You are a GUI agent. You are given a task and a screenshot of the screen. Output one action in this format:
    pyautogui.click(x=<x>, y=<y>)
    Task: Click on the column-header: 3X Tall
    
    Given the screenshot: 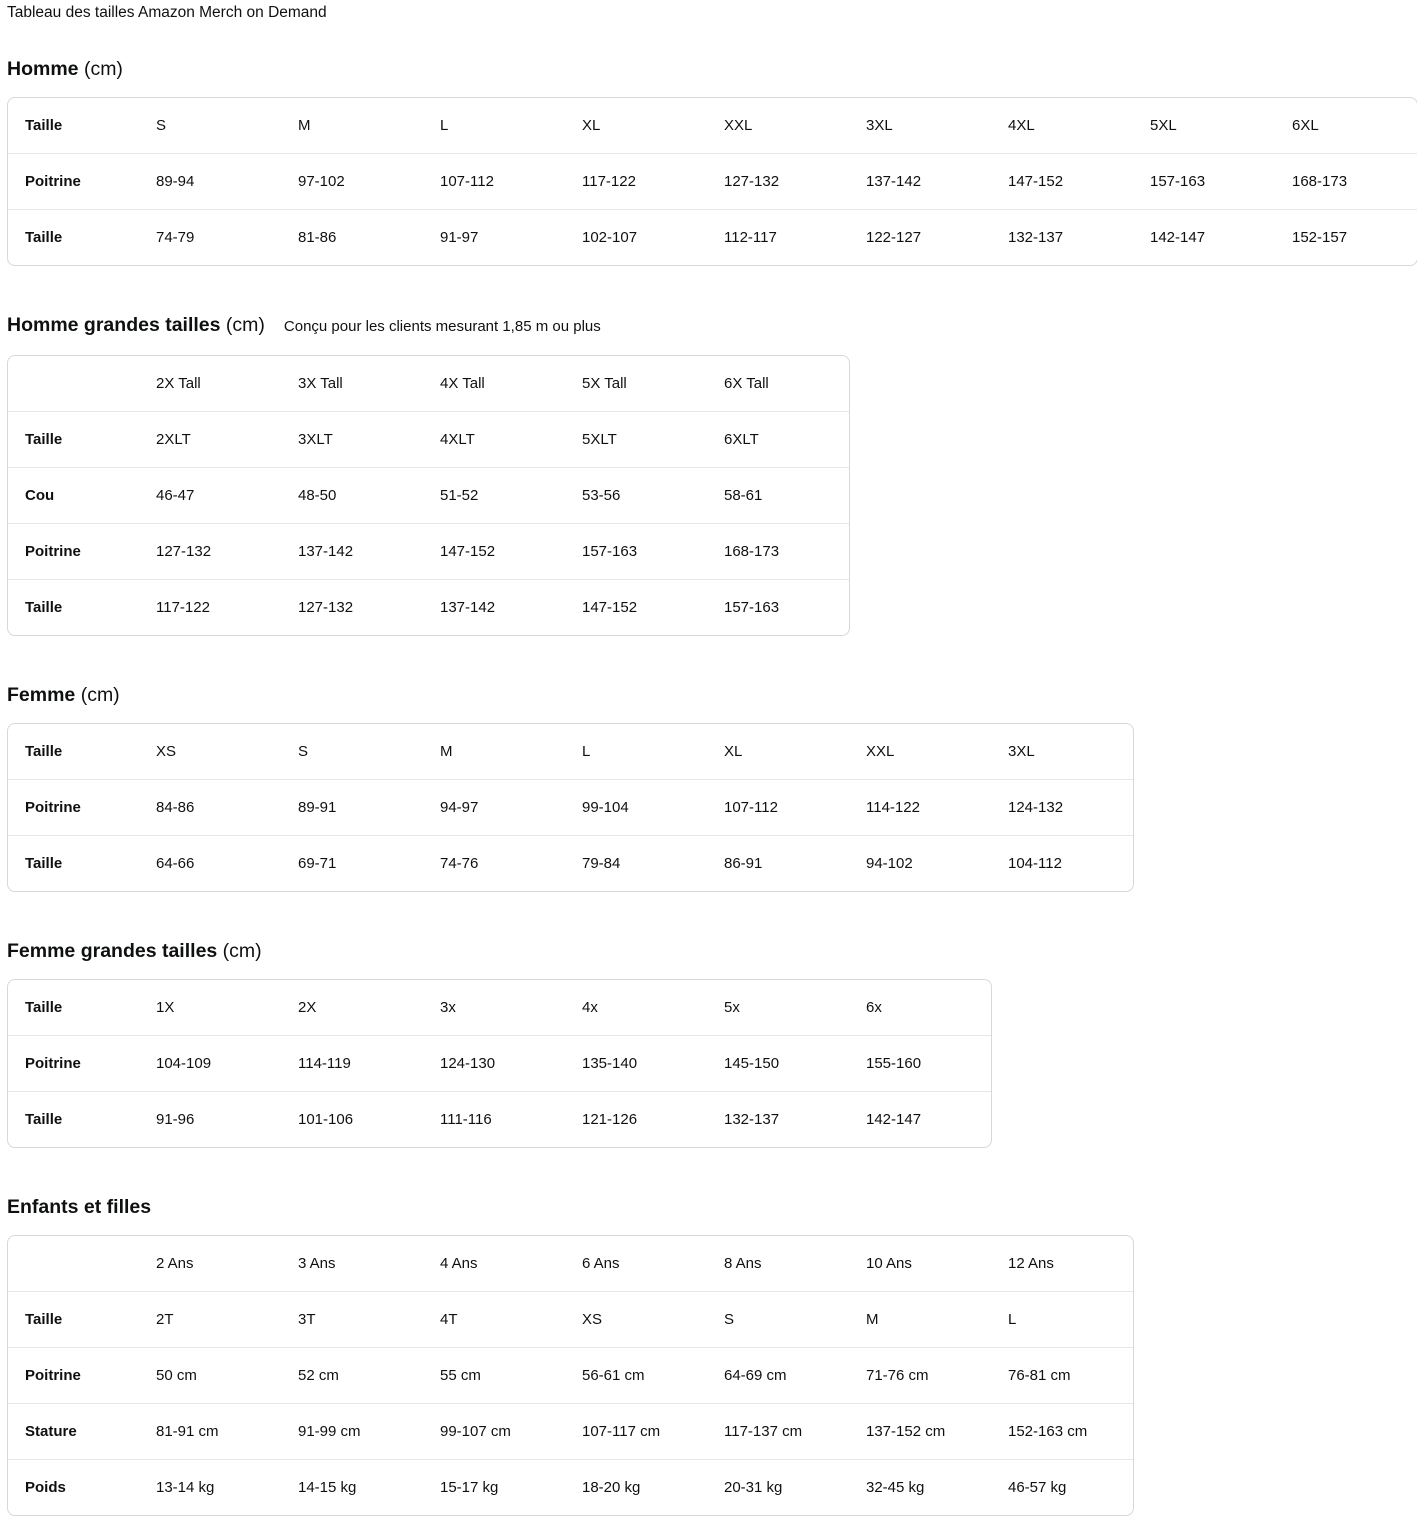 What is the action you would take?
    pyautogui.click(x=320, y=383)
    